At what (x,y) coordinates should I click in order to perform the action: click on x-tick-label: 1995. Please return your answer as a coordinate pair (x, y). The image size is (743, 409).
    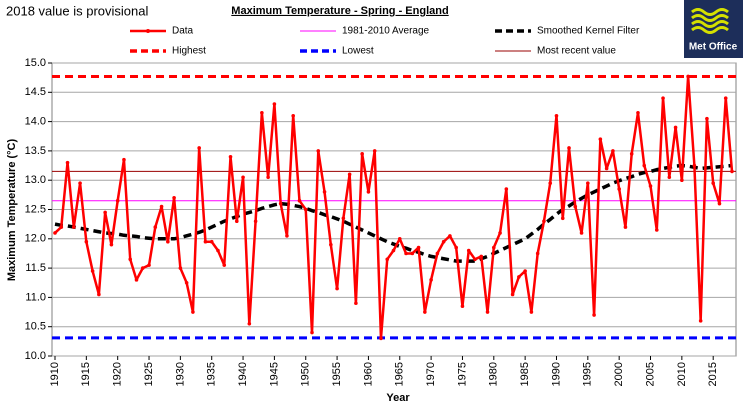
    Looking at the image, I should click on (588, 374).